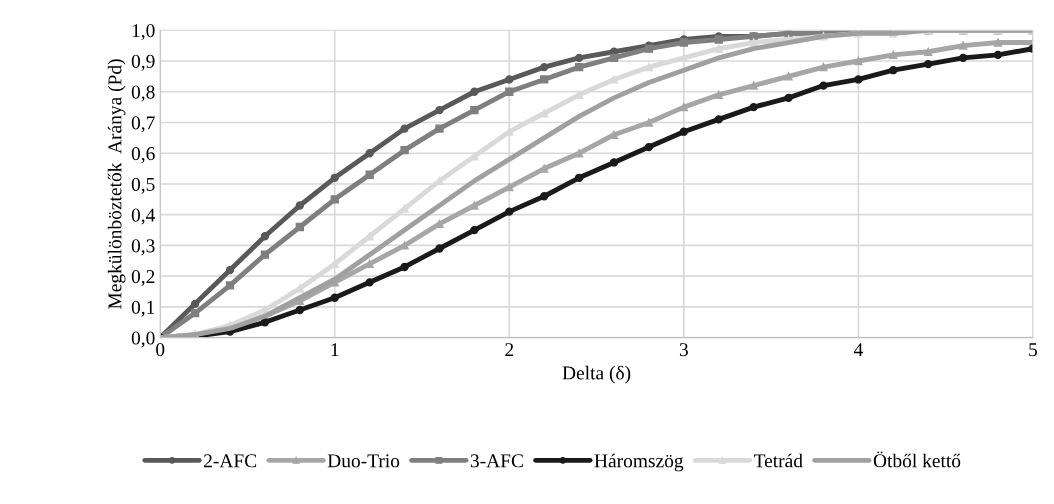  I want to click on x-tick-label: 2, so click(509, 350).